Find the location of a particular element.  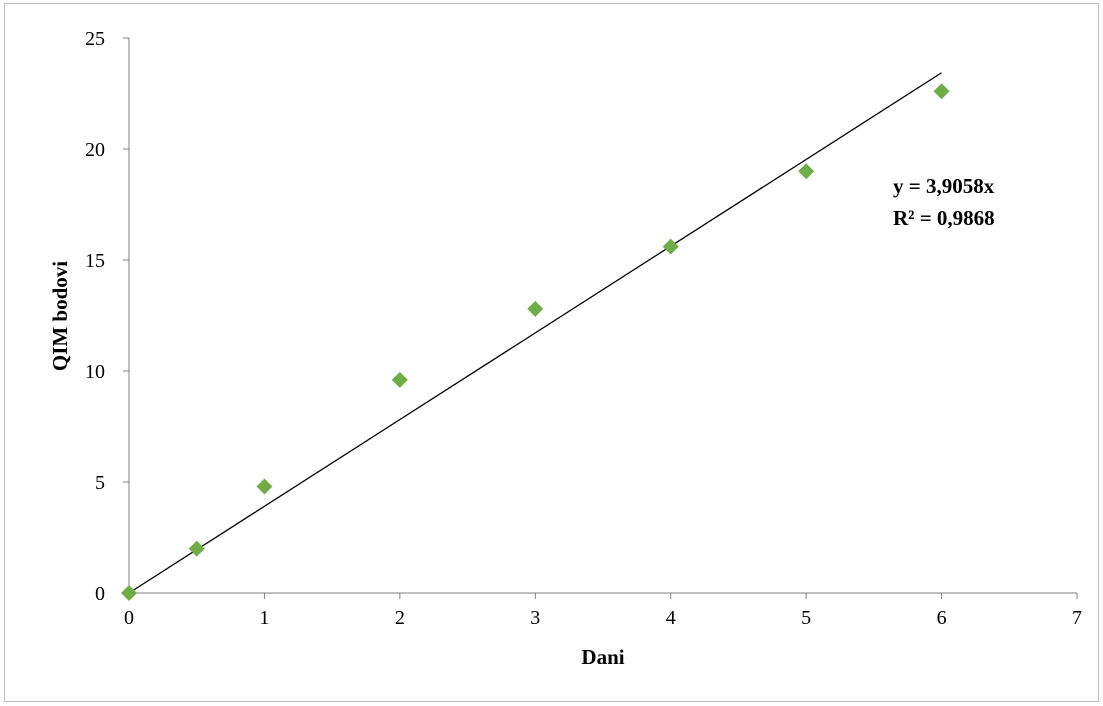

x-tick-label: 7 is located at coordinates (1077, 618).